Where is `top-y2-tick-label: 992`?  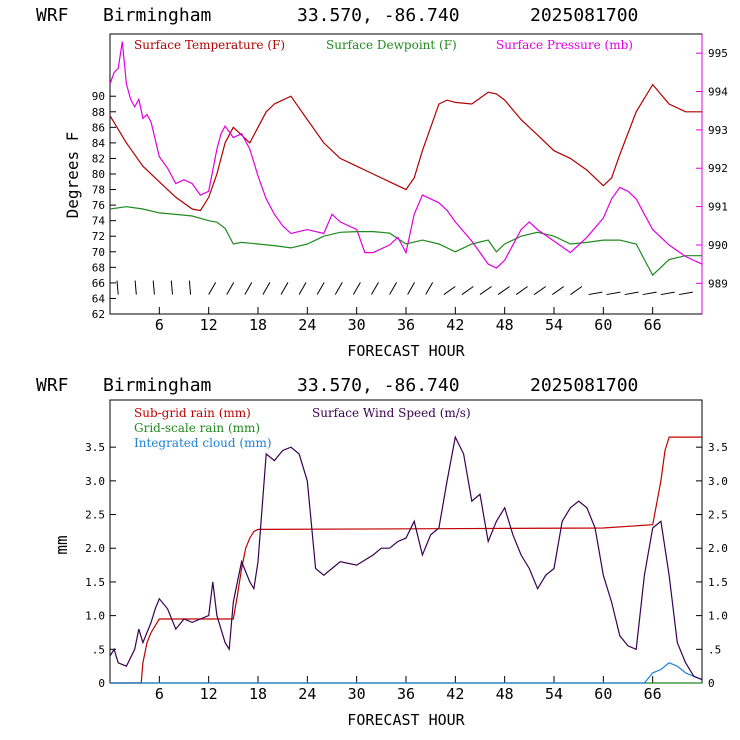 top-y2-tick-label: 992 is located at coordinates (718, 168).